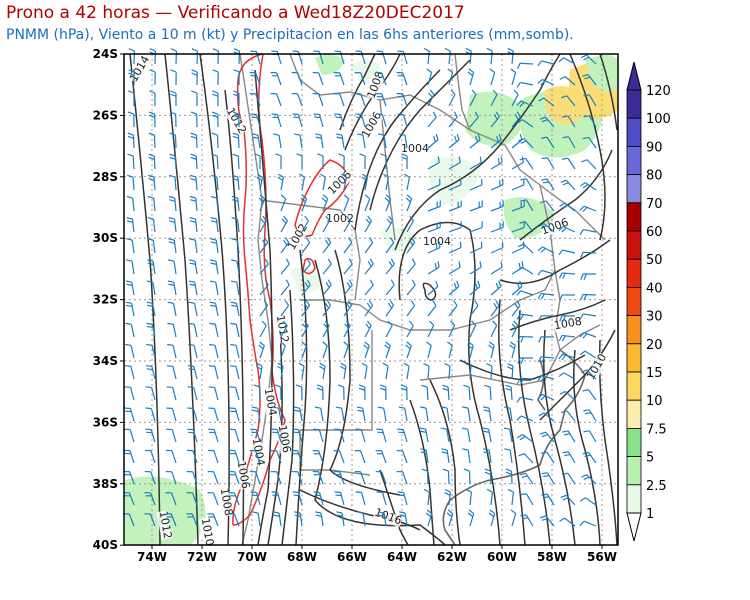 The image size is (750, 600). I want to click on isobar-label: 1004, so click(259, 452).